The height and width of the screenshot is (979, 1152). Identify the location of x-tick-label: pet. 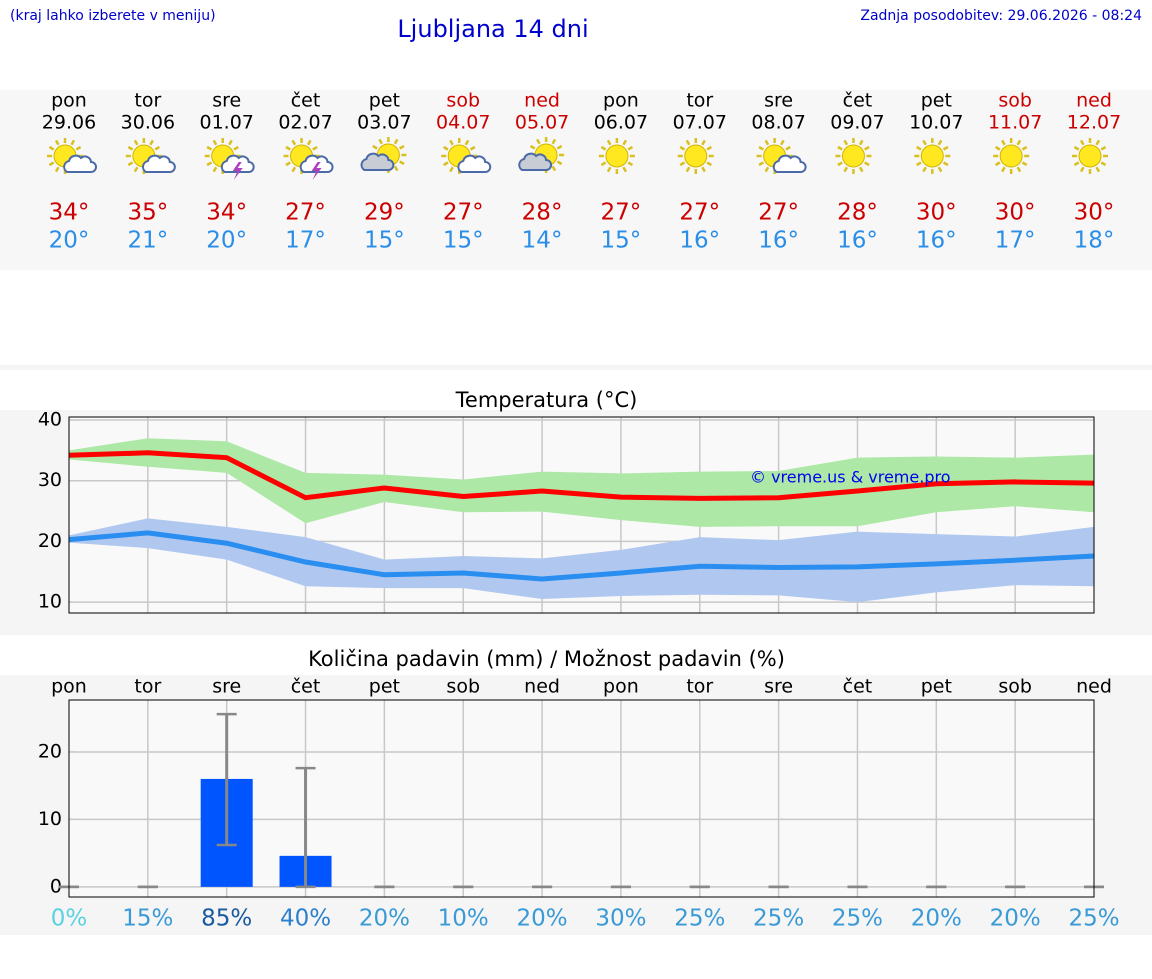
(384, 687).